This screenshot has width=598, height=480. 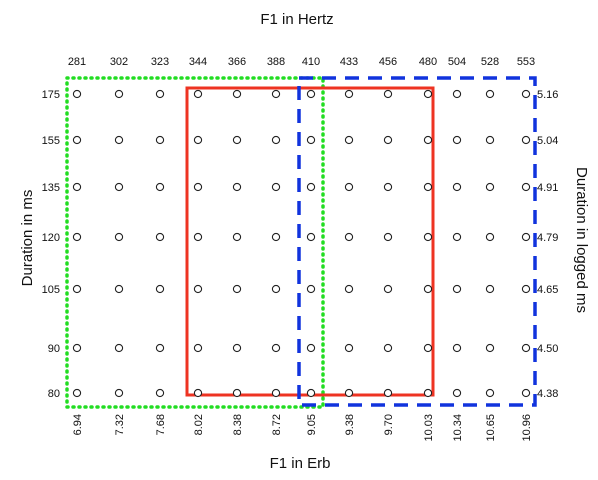 I want to click on top-tick-label: 302, so click(x=119, y=62).